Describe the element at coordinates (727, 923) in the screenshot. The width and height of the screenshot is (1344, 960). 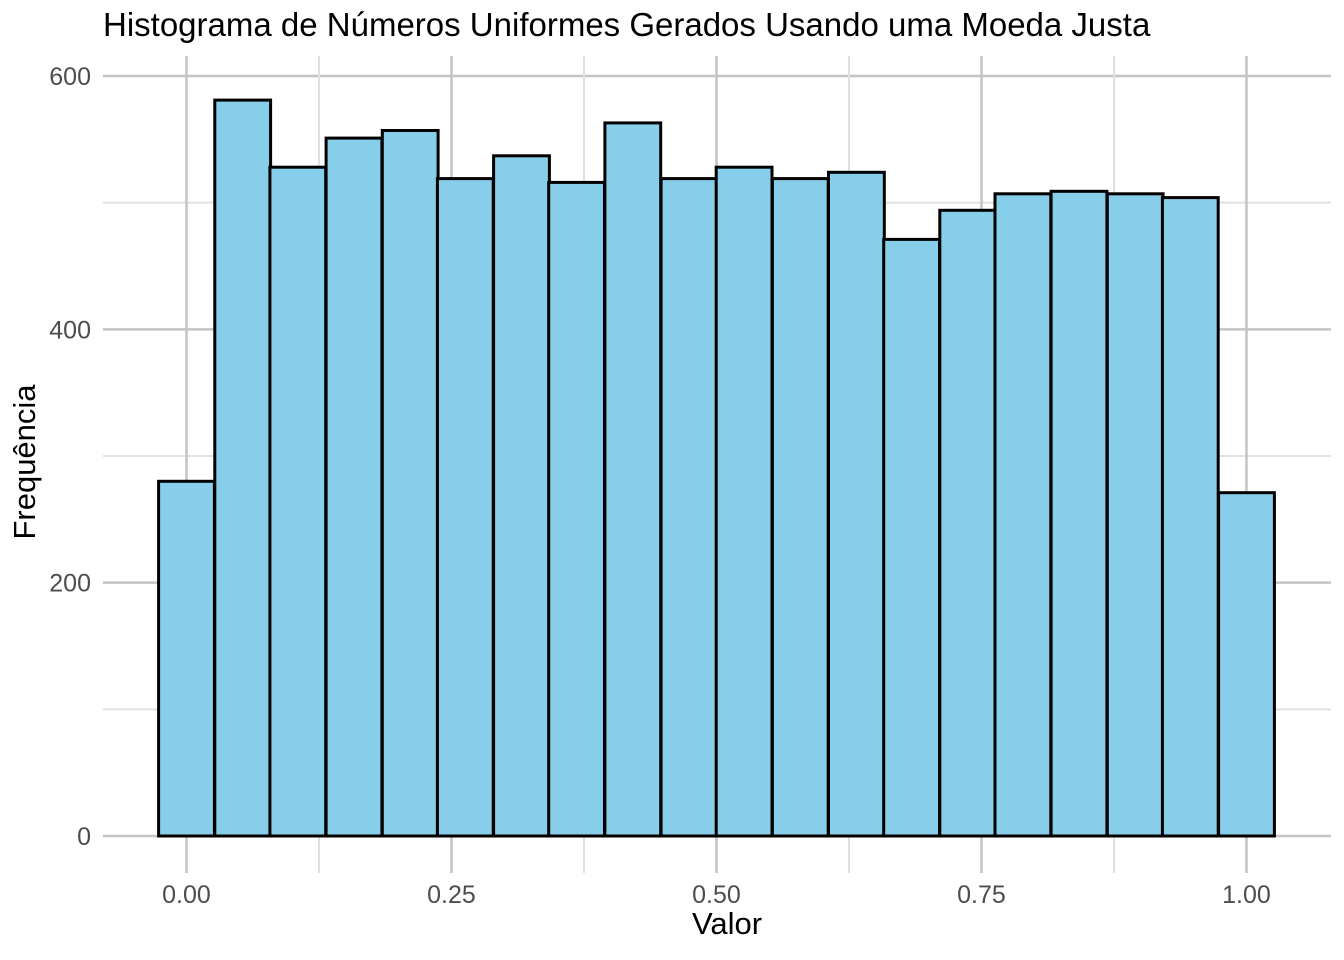
I see `x-axis-title: Valor` at that location.